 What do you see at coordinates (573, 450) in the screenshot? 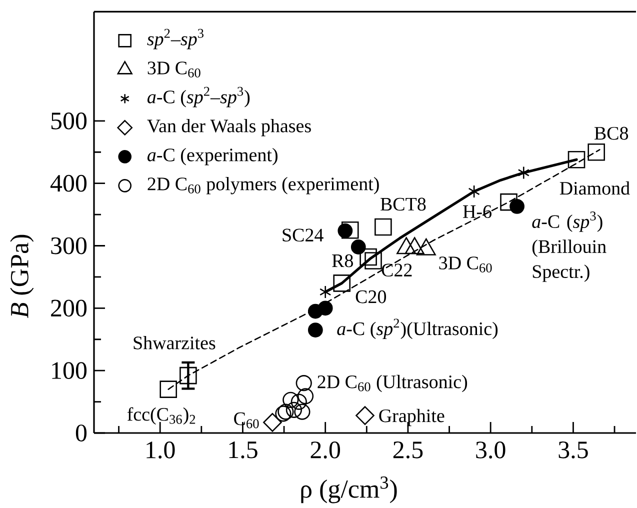
I see `x-tick-label: 3.5` at bounding box center [573, 450].